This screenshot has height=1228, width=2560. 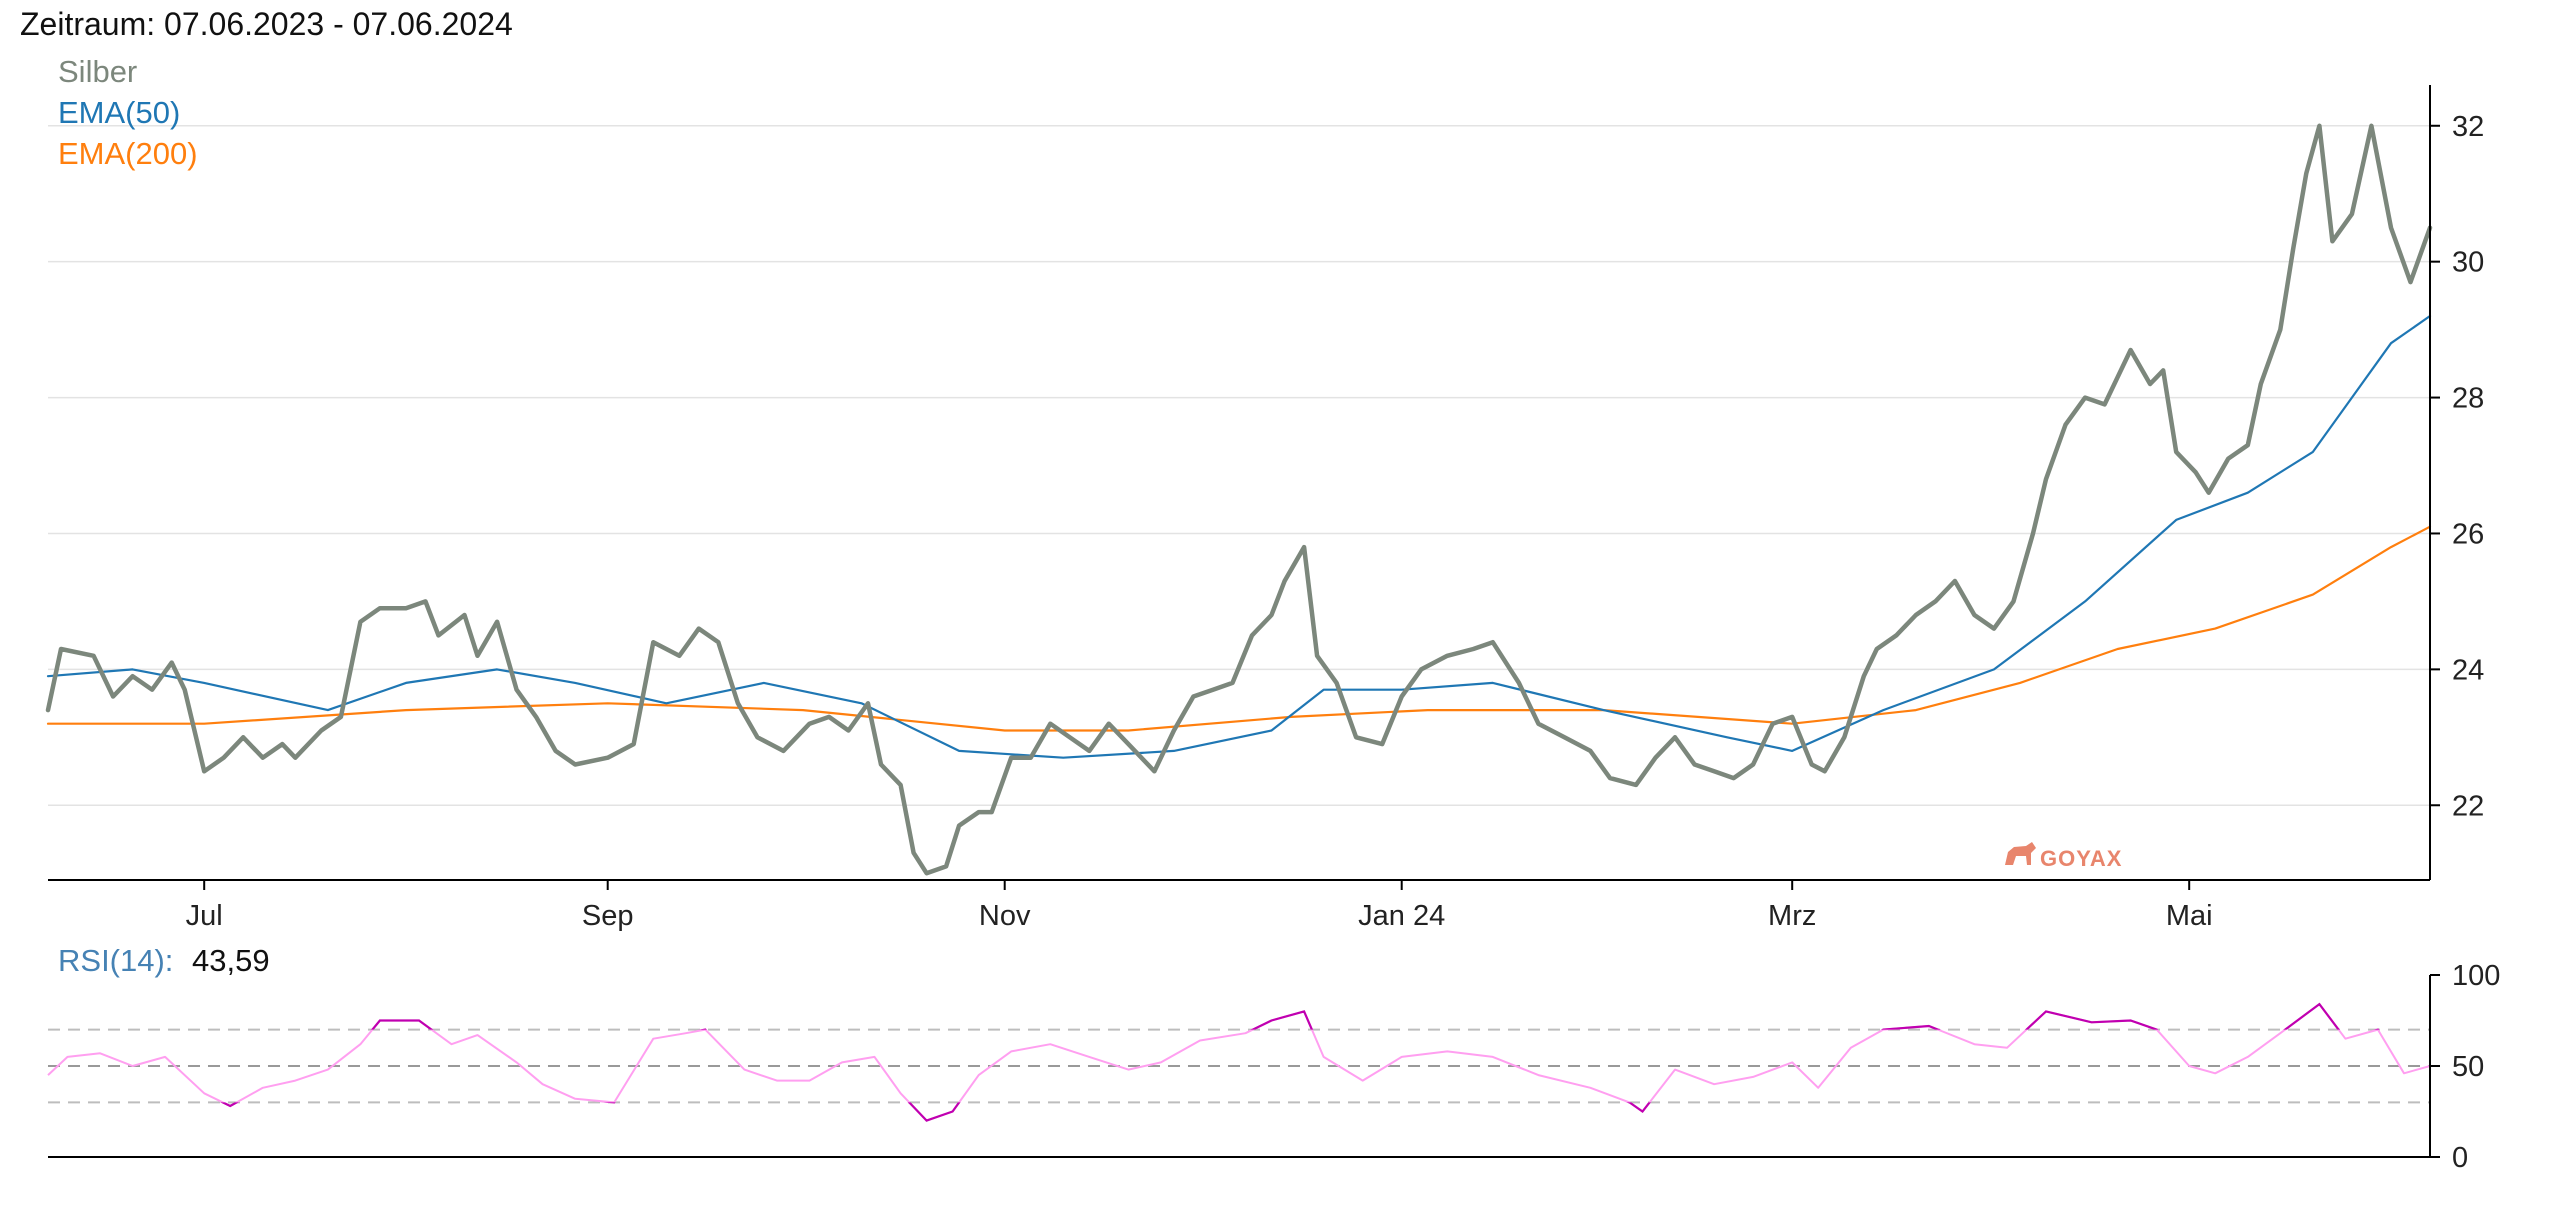 What do you see at coordinates (1005, 916) in the screenshot?
I see `x-tick-label: Nov` at bounding box center [1005, 916].